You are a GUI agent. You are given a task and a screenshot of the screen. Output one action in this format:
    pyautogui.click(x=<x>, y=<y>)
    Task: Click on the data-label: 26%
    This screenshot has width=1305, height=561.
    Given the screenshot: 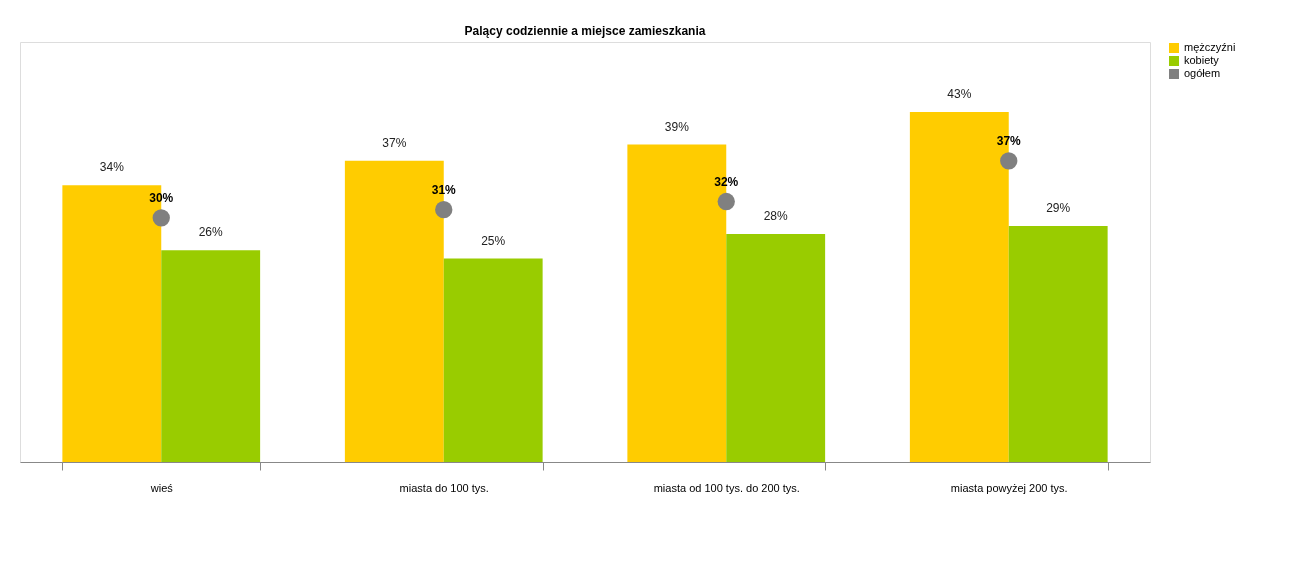 What is the action you would take?
    pyautogui.click(x=211, y=232)
    